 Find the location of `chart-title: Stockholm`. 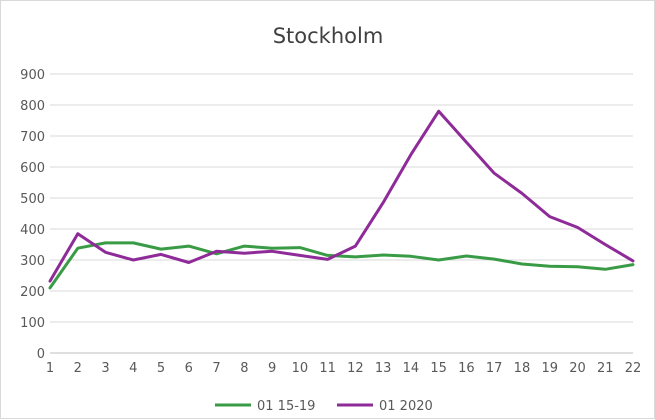

chart-title: Stockholm is located at coordinates (328, 36).